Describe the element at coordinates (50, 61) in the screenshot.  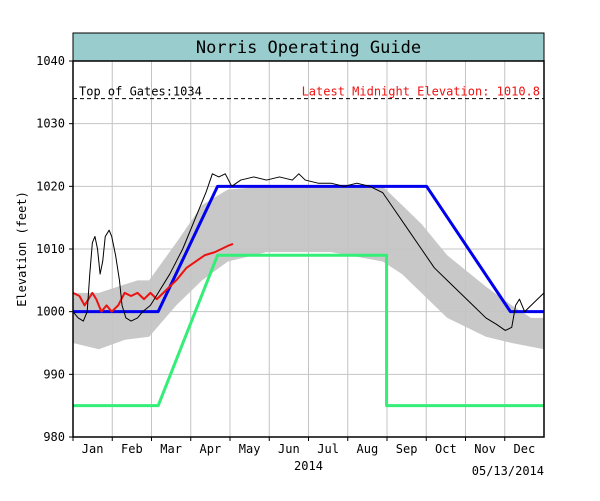
I see `y-tick-label: 1040` at that location.